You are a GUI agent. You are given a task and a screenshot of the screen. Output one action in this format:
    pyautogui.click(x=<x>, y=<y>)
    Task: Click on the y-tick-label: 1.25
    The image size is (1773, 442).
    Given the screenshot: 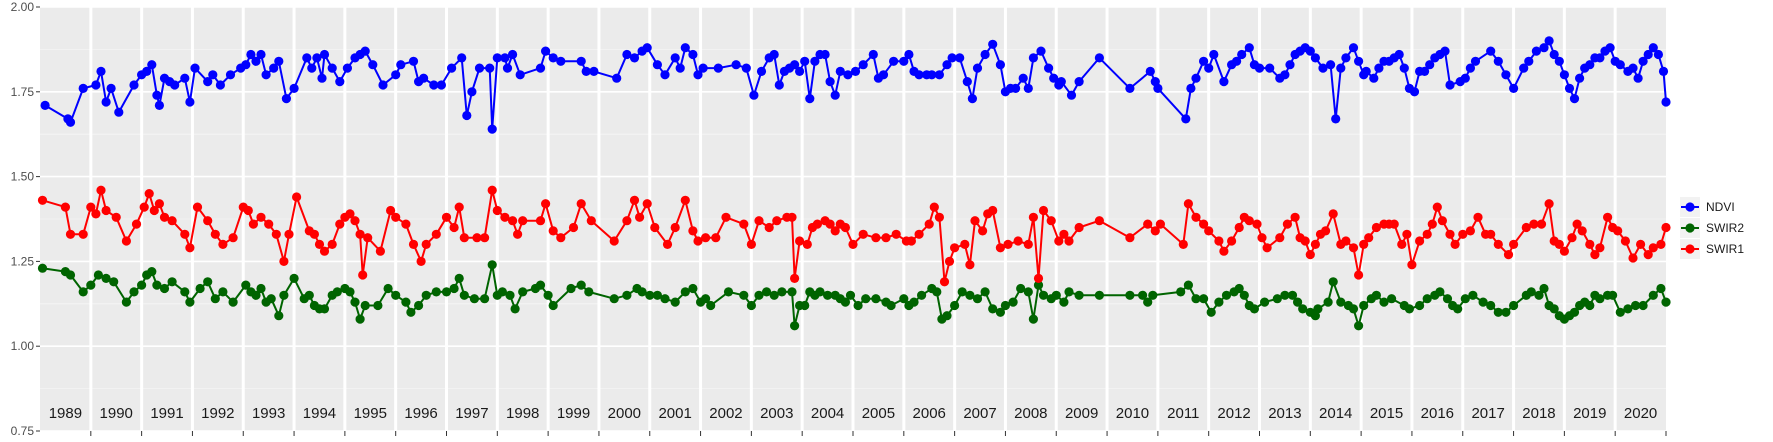 What is the action you would take?
    pyautogui.click(x=23, y=261)
    